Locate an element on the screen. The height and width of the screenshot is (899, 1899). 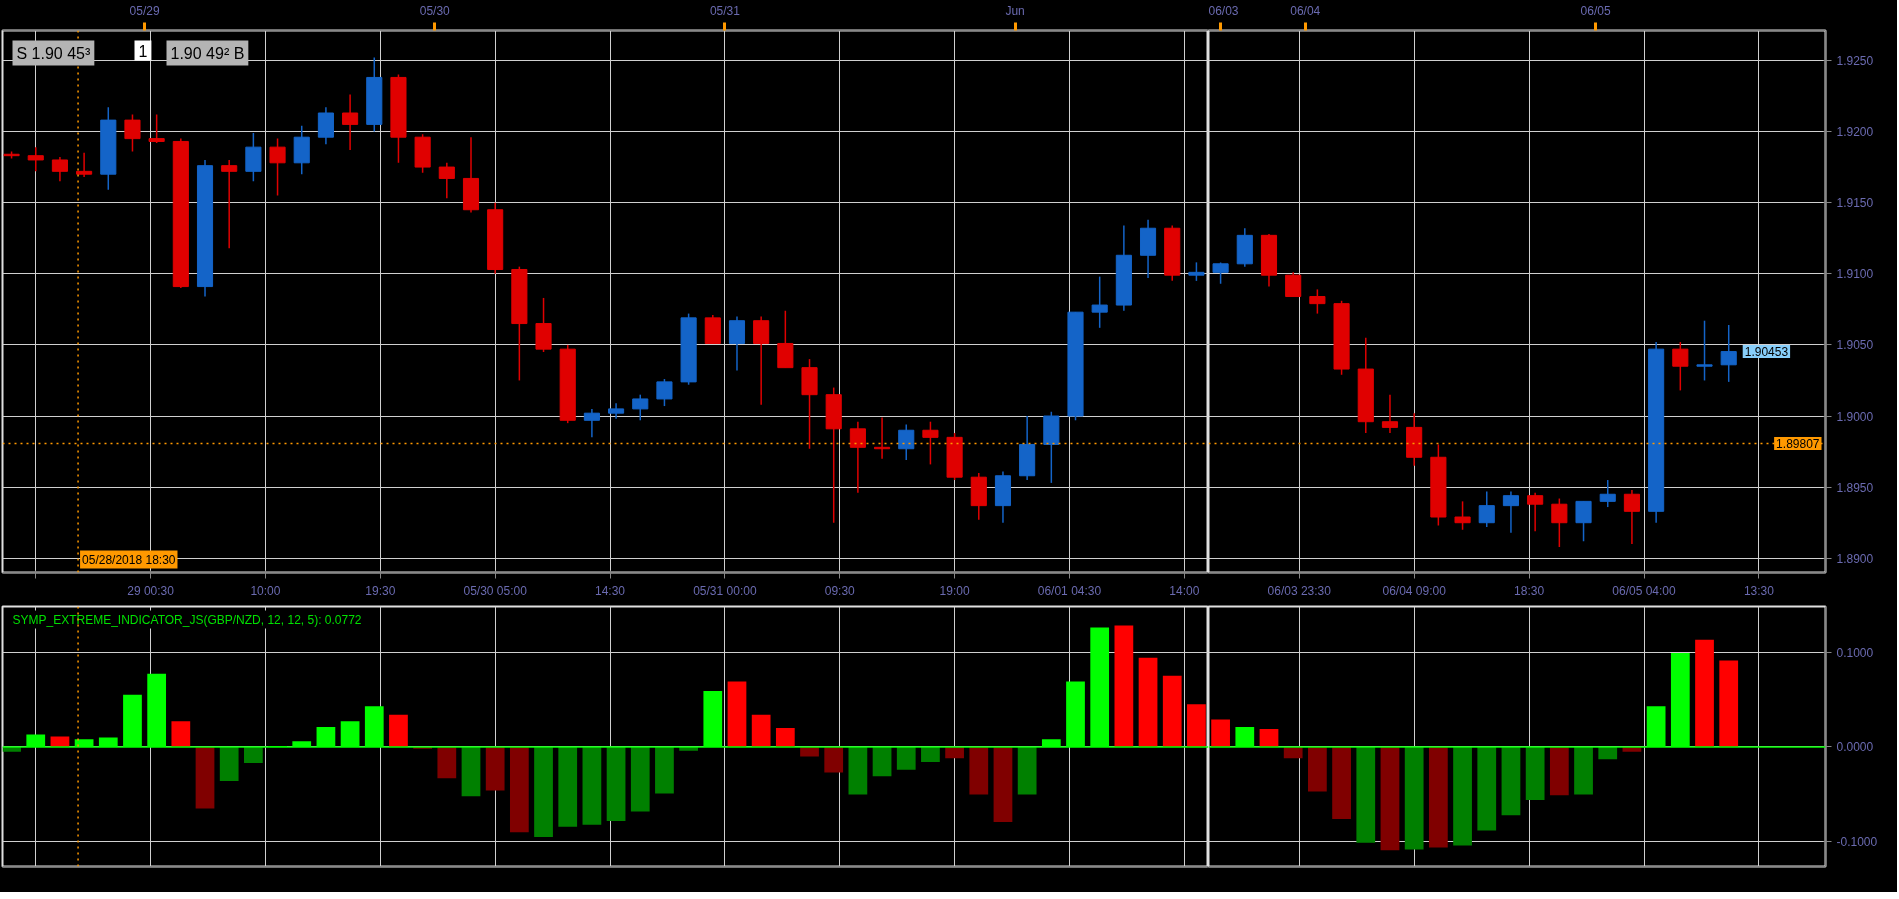
x-tick-label: 05/31 00:00 is located at coordinates (725, 590).